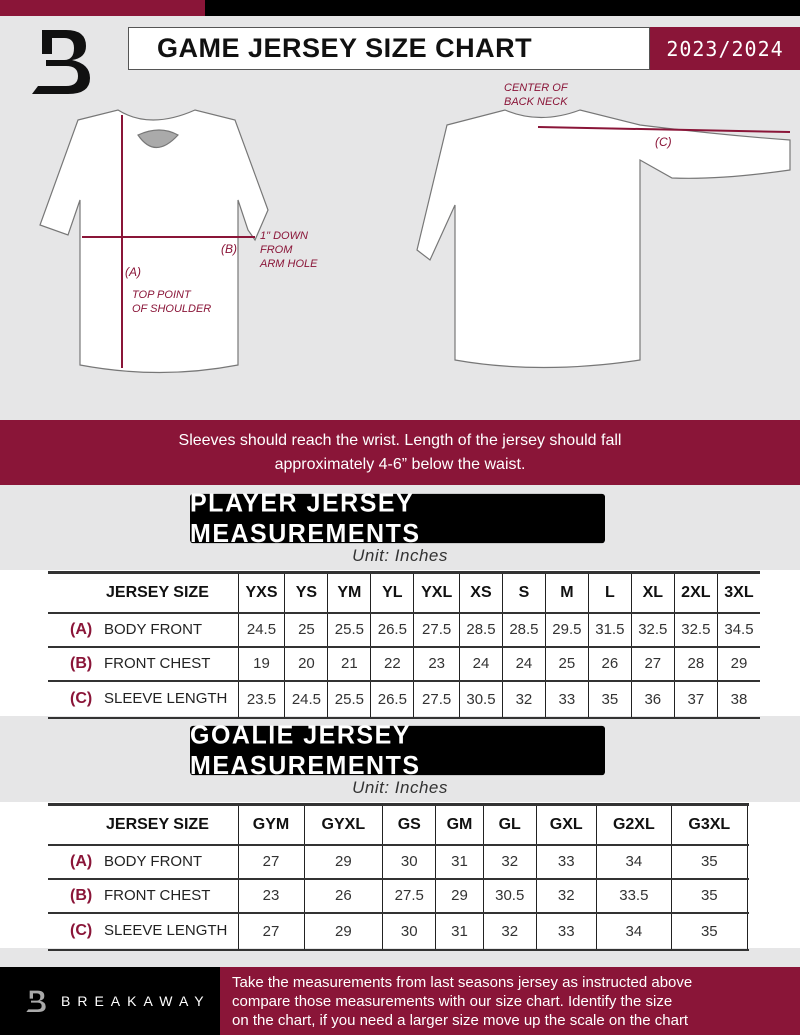 This screenshot has width=800, height=1035. Describe the element at coordinates (36, 1001) in the screenshot. I see `brand-logo-small` at that location.